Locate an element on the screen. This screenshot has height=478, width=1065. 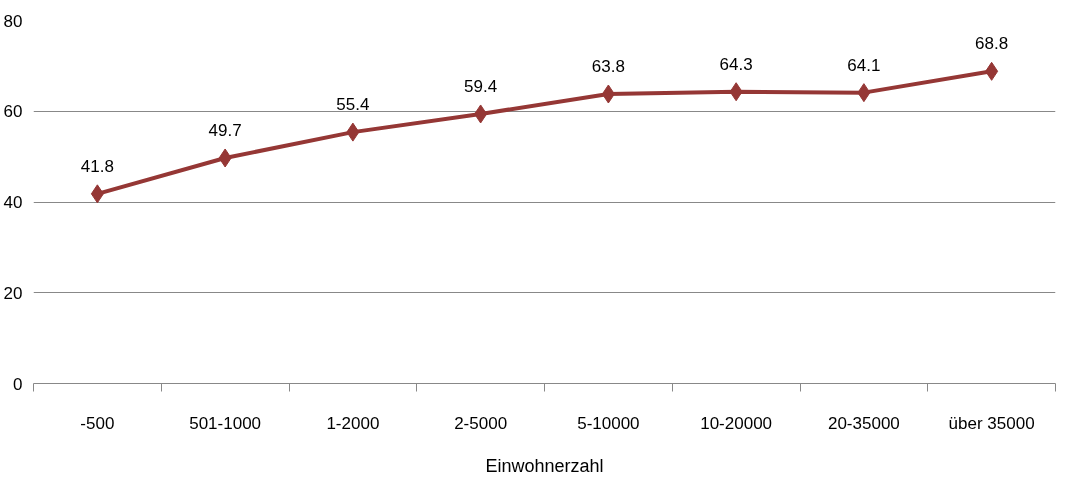
data-label: 49.7 is located at coordinates (225, 130).